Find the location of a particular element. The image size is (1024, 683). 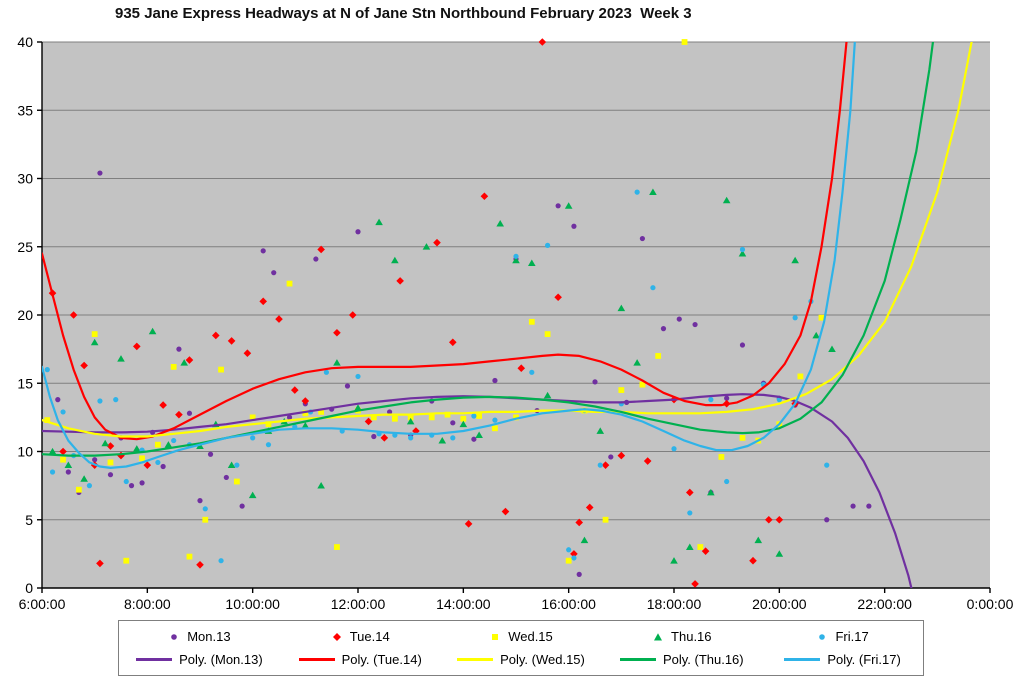

legend-label: Wed.15 is located at coordinates (530, 636).